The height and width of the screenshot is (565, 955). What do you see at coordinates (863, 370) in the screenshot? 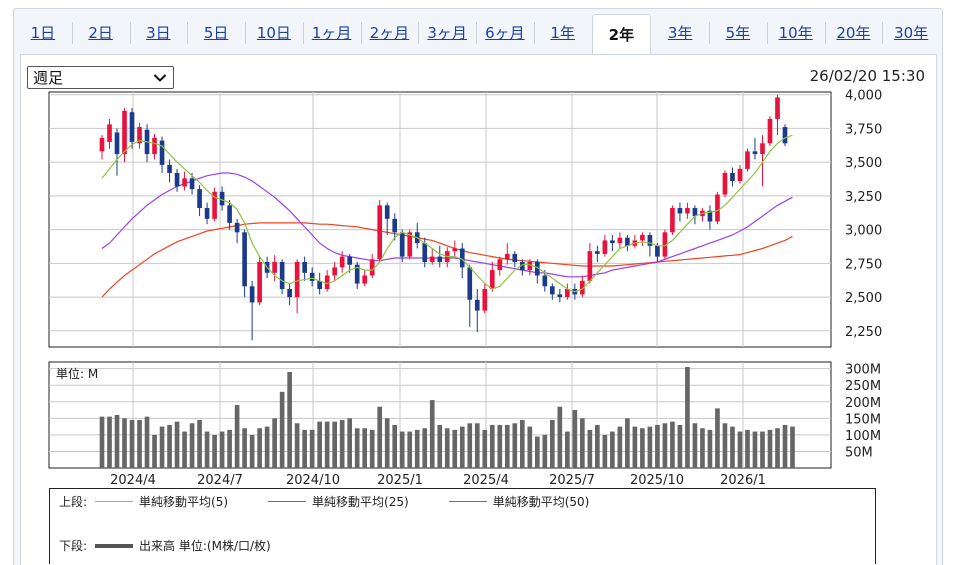
I see `volume-tick-label-0: 300M` at bounding box center [863, 370].